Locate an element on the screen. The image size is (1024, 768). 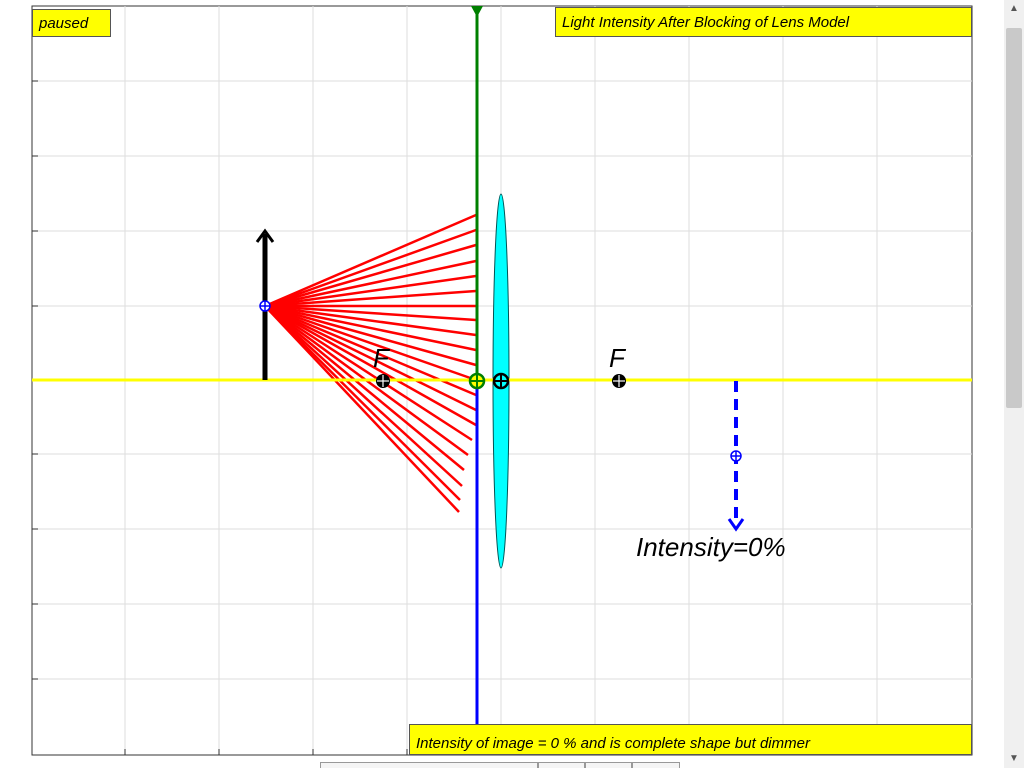
intensity-label: Intensity=0% is located at coordinates (711, 547).